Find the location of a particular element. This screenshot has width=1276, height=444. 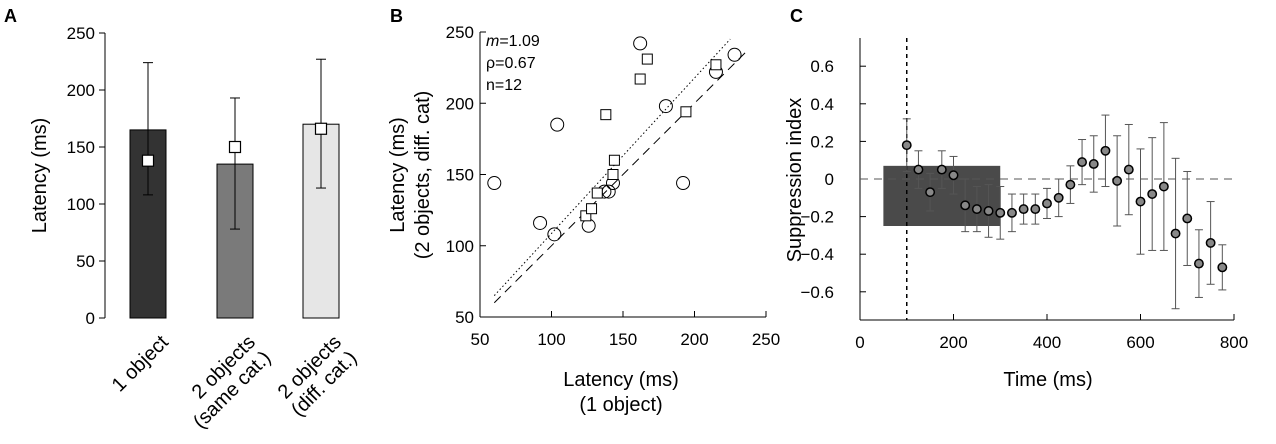

panel-letter-b: B is located at coordinates (396, 16).